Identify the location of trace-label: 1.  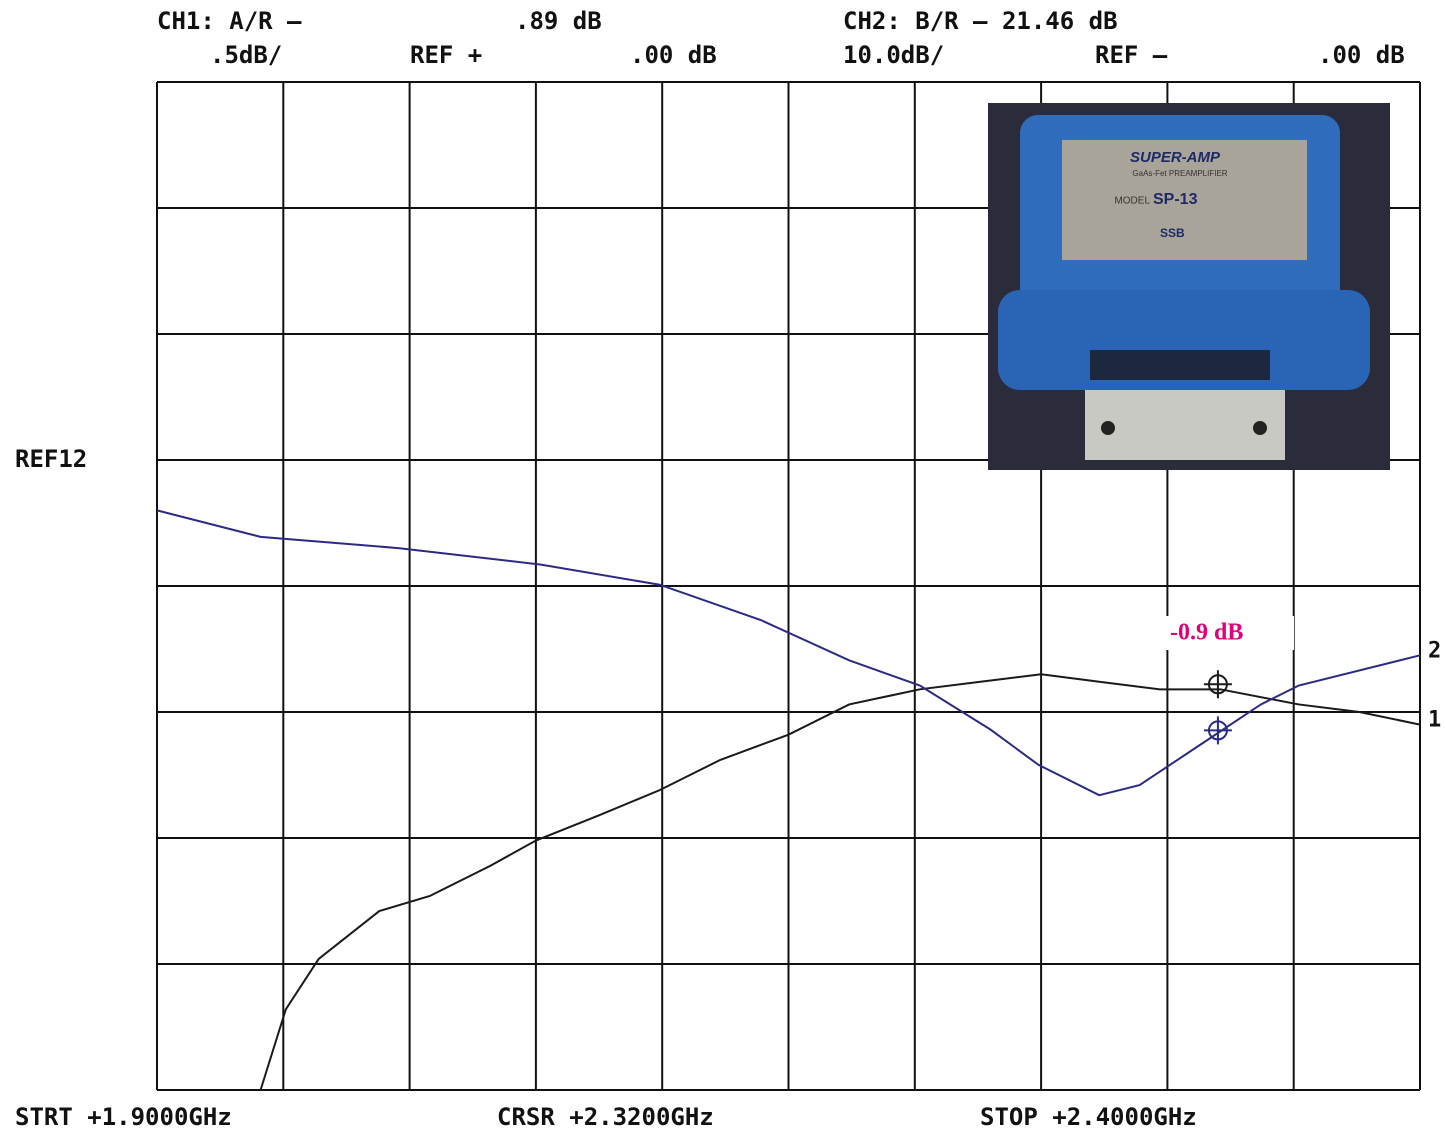
(1434, 720).